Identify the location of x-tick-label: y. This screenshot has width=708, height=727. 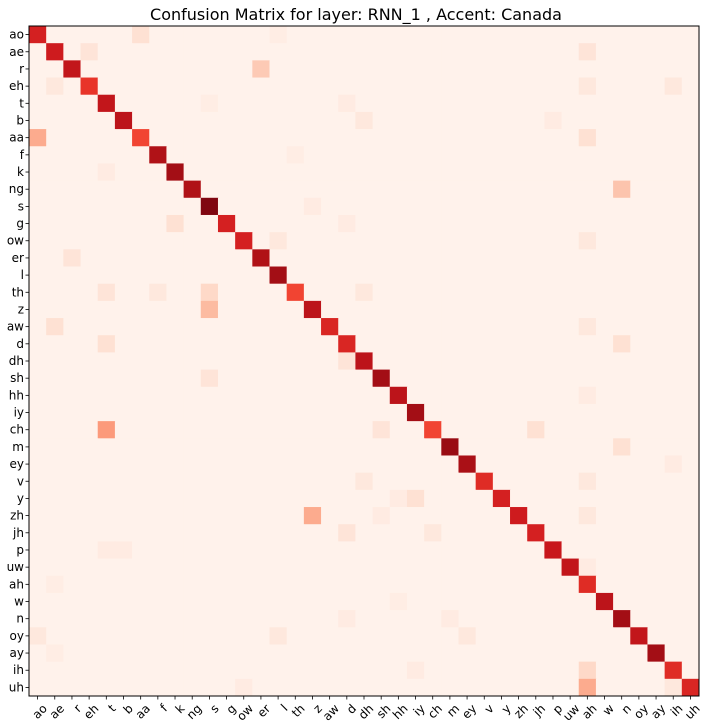
(506, 708).